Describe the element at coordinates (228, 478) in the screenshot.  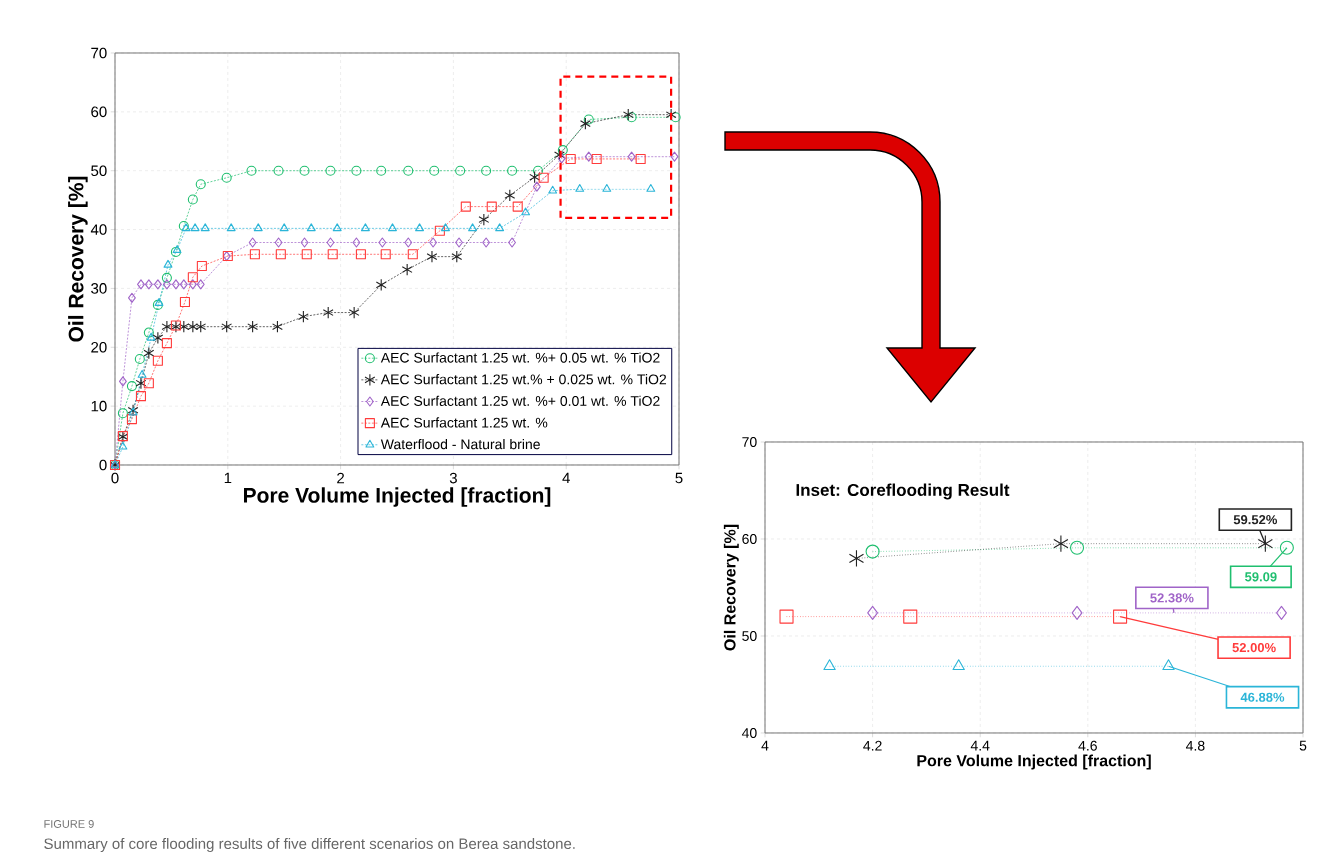
I see `x-tick-label: 1` at that location.